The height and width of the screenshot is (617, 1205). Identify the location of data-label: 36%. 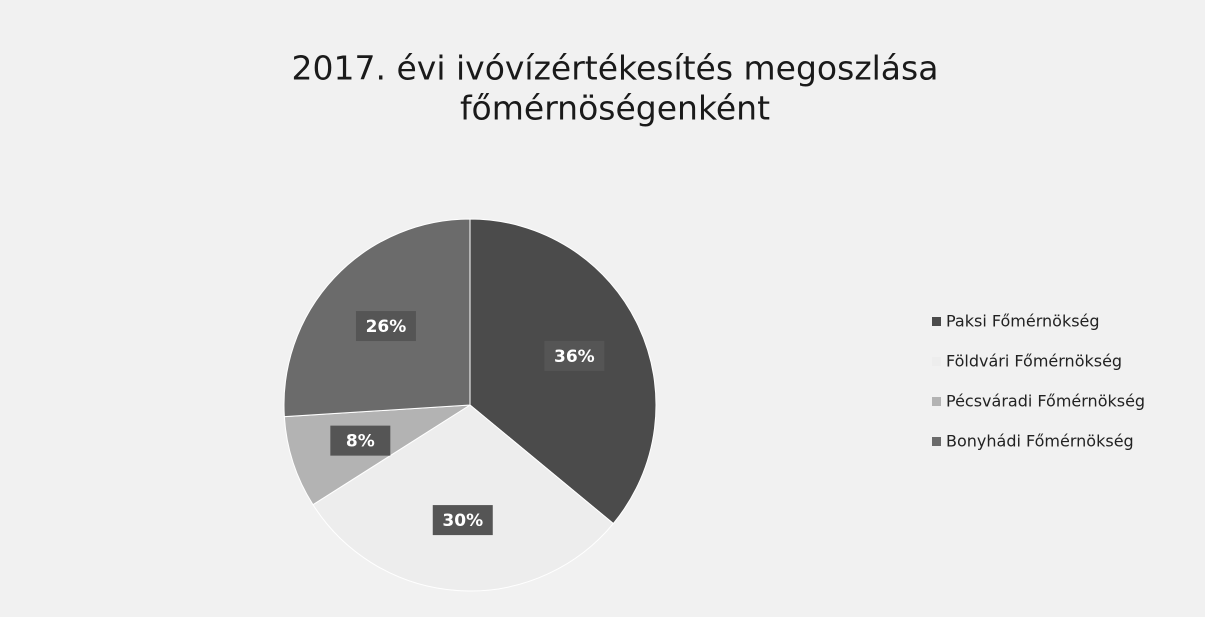
(574, 357).